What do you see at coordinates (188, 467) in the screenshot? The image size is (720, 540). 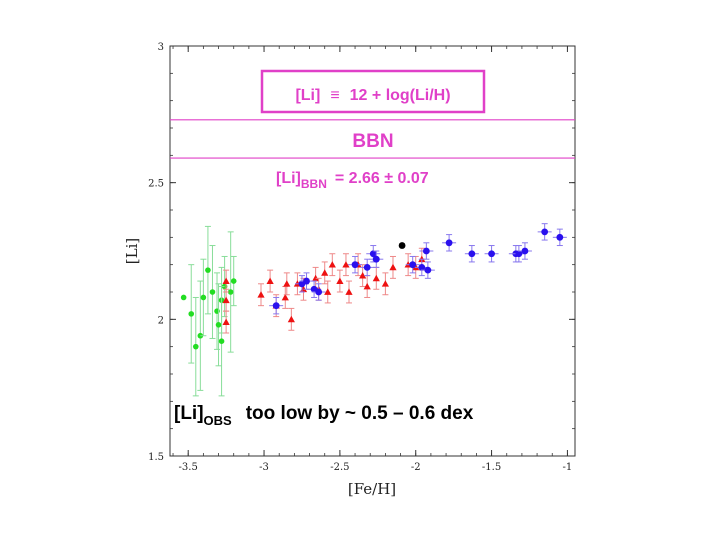 I see `x-tick-label: -3.5` at bounding box center [188, 467].